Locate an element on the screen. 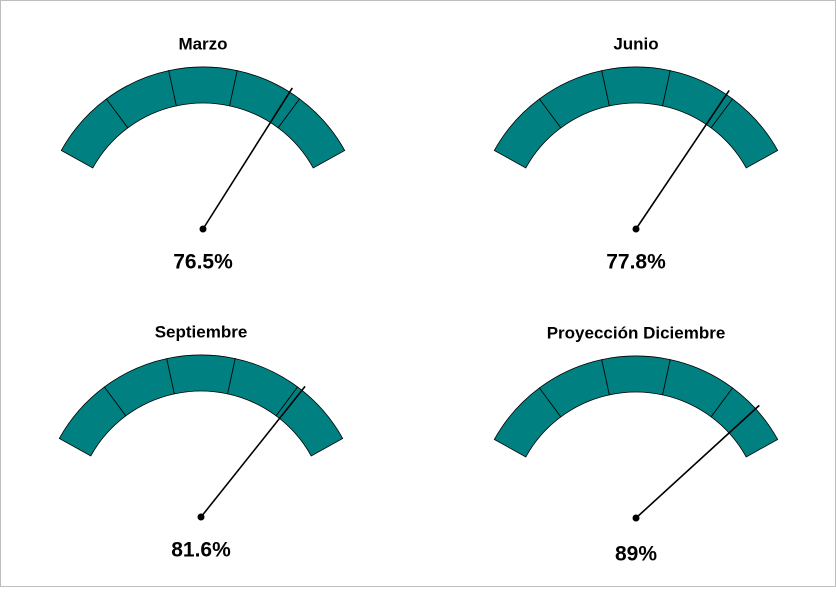 This screenshot has width=836, height=592. gauge-title: Septiembre is located at coordinates (201, 331).